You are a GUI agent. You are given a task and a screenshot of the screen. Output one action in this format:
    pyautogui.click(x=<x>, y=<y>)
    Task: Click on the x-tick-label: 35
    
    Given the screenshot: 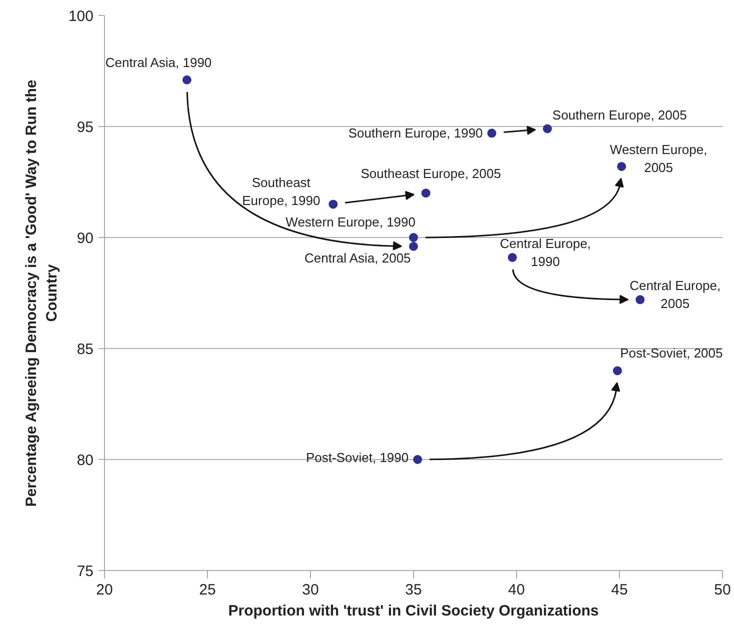 What is the action you would take?
    pyautogui.click(x=413, y=590)
    